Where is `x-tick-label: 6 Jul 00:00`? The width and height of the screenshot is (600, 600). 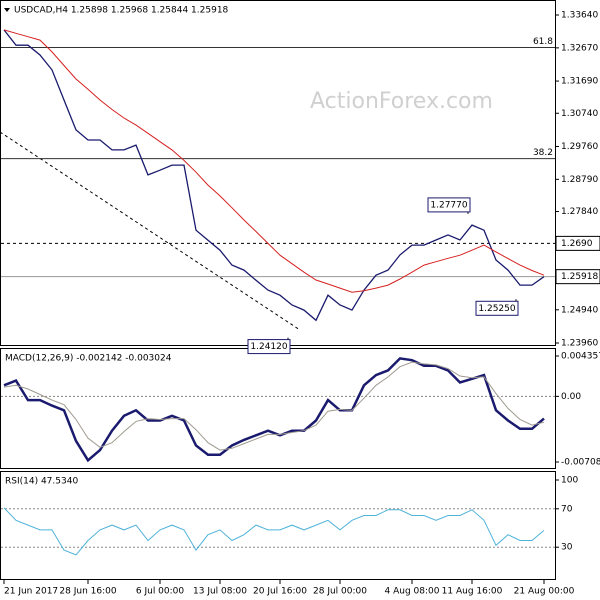 x-tick-label: 6 Jul 00:00 is located at coordinates (160, 592).